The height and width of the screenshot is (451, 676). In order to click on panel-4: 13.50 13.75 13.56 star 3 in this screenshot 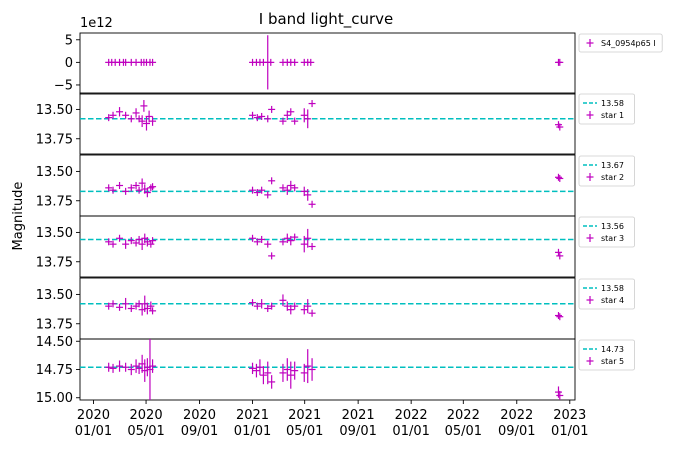, I will do `click(335, 246)`.